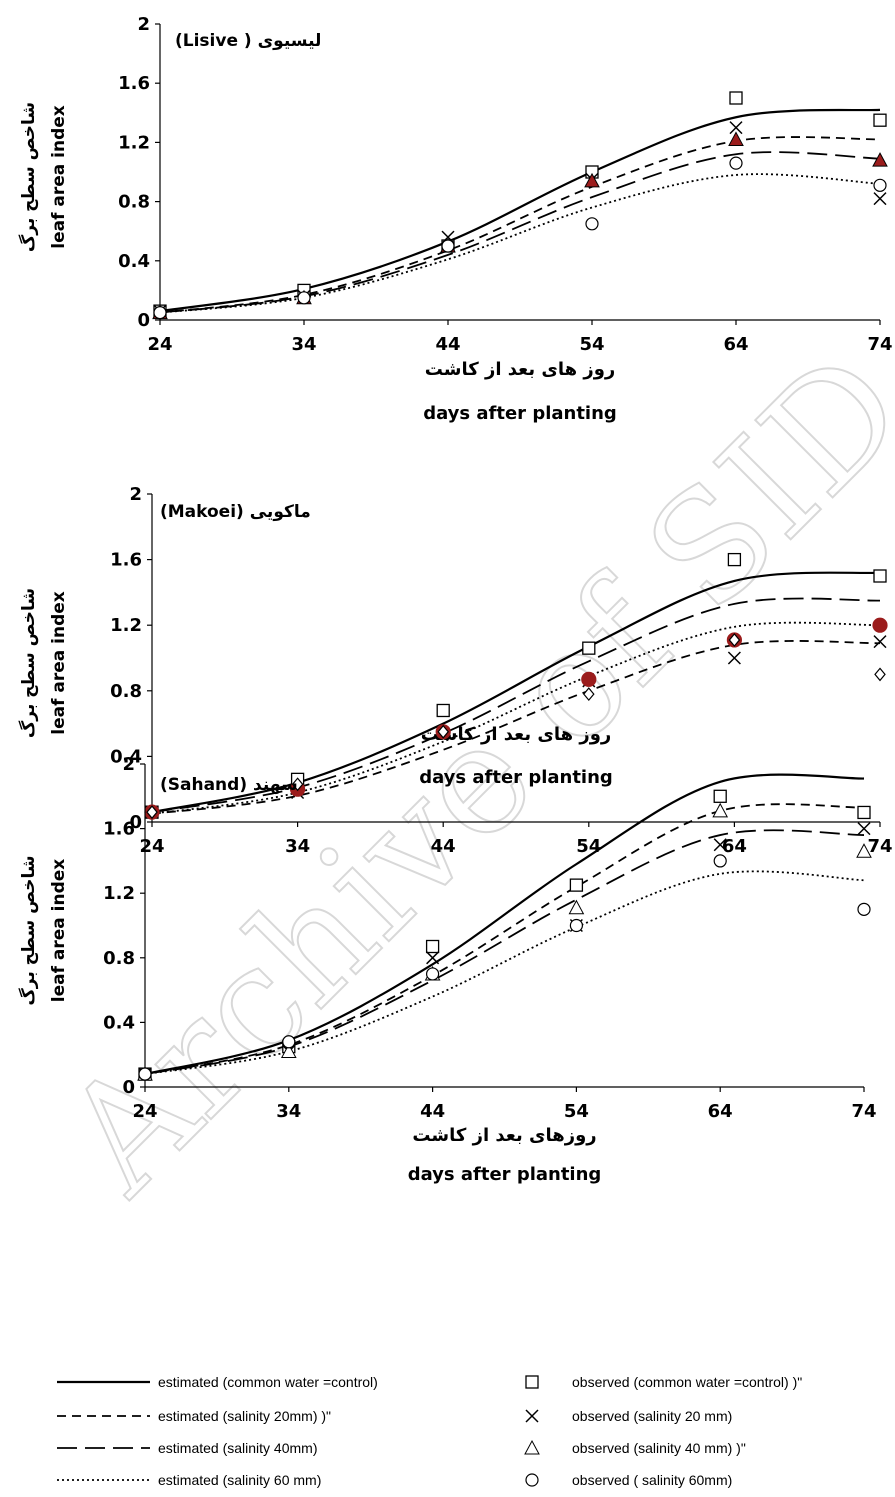  Describe the element at coordinates (244, 1416) in the screenshot. I see `legend-label-est-2: estimated (salinity 20mm) )"` at that location.